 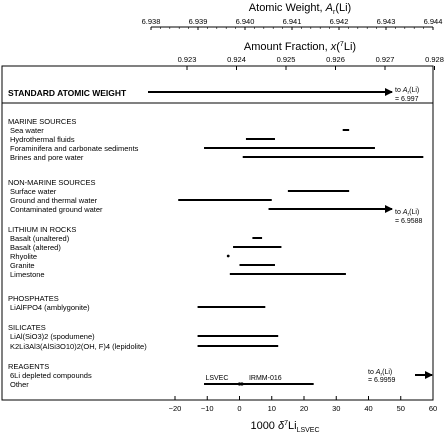 I want to click on marker-dot-irmm016, so click(x=242, y=384).